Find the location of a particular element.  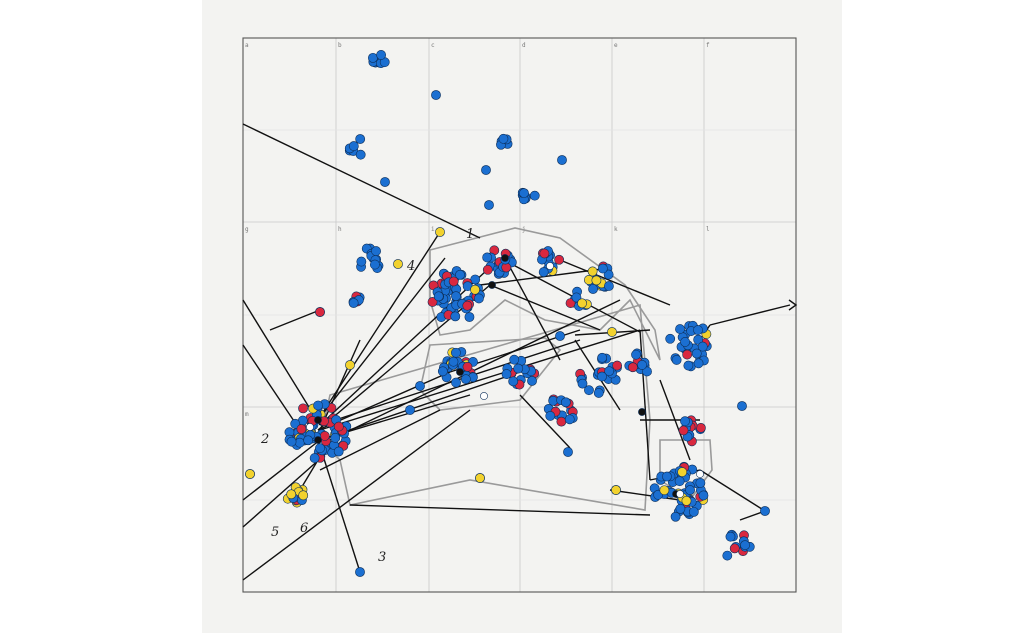

cluster-label-2: 2 is located at coordinates (264, 439).